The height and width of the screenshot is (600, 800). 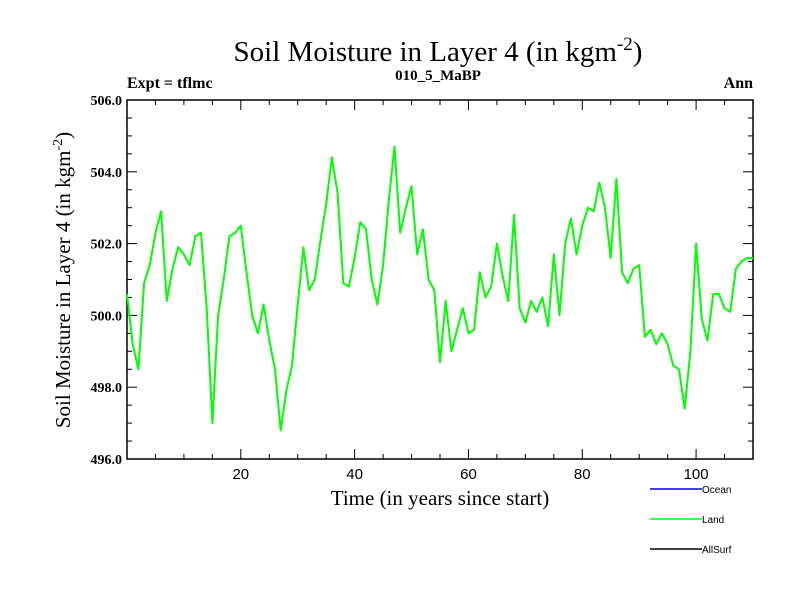 What do you see at coordinates (438, 76) in the screenshot?
I see `period-label: 010_5_MaBP` at bounding box center [438, 76].